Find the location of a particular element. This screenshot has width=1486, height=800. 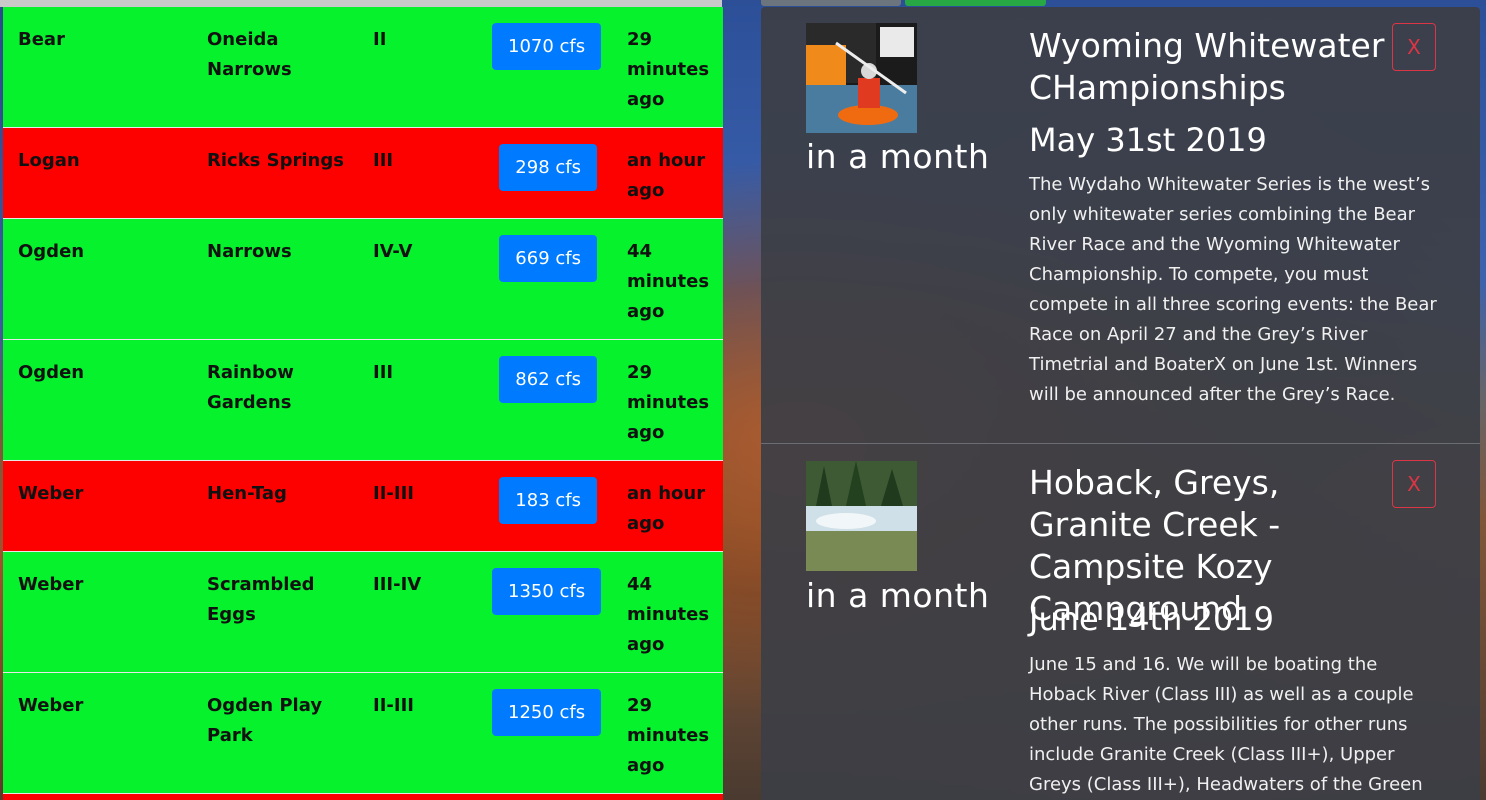

river-section: Scrambled Eggs is located at coordinates (261, 599).